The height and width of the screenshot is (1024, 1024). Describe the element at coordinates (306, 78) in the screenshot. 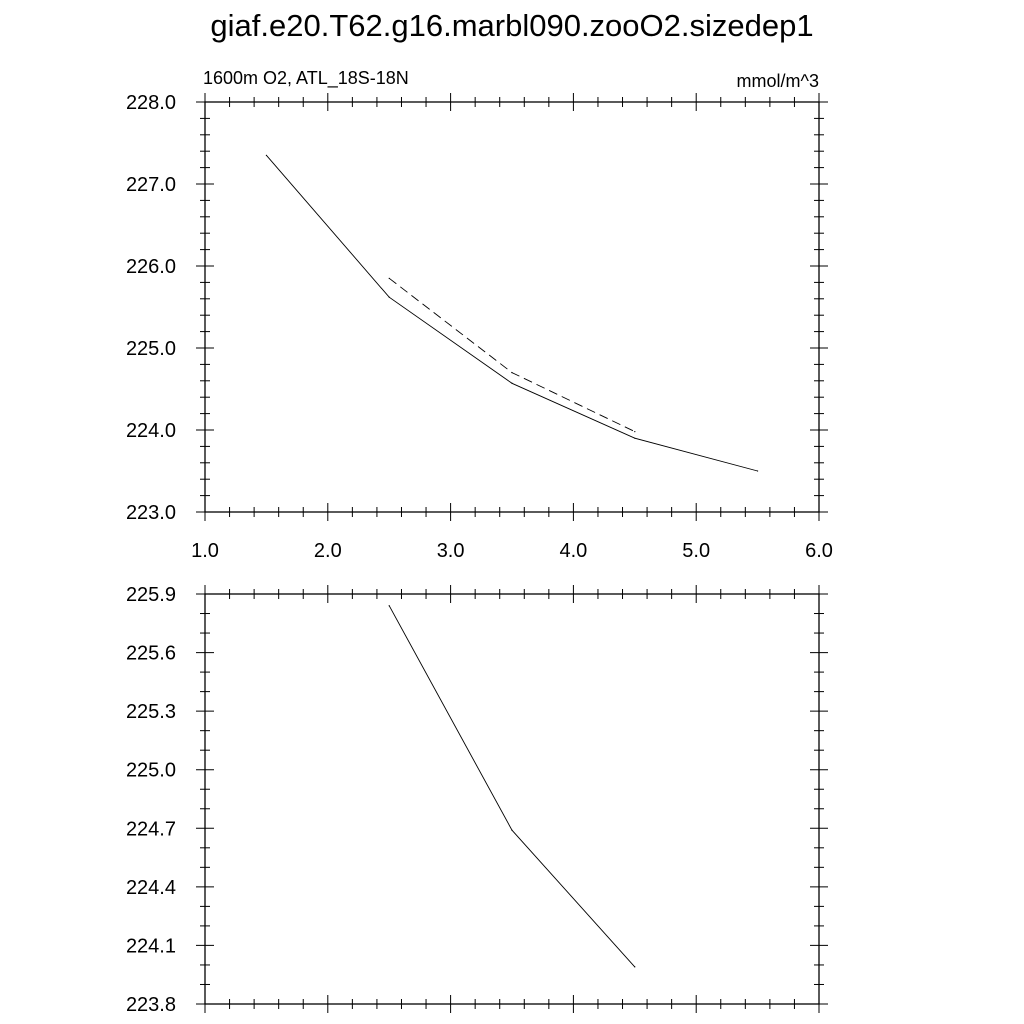

I see `panel-left-label: 1600m O2, ATL_18S-18N` at that location.